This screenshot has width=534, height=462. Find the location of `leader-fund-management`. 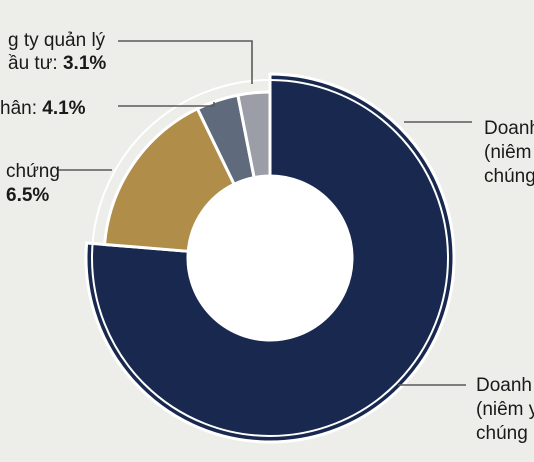

leader-fund-management is located at coordinates (185, 62).